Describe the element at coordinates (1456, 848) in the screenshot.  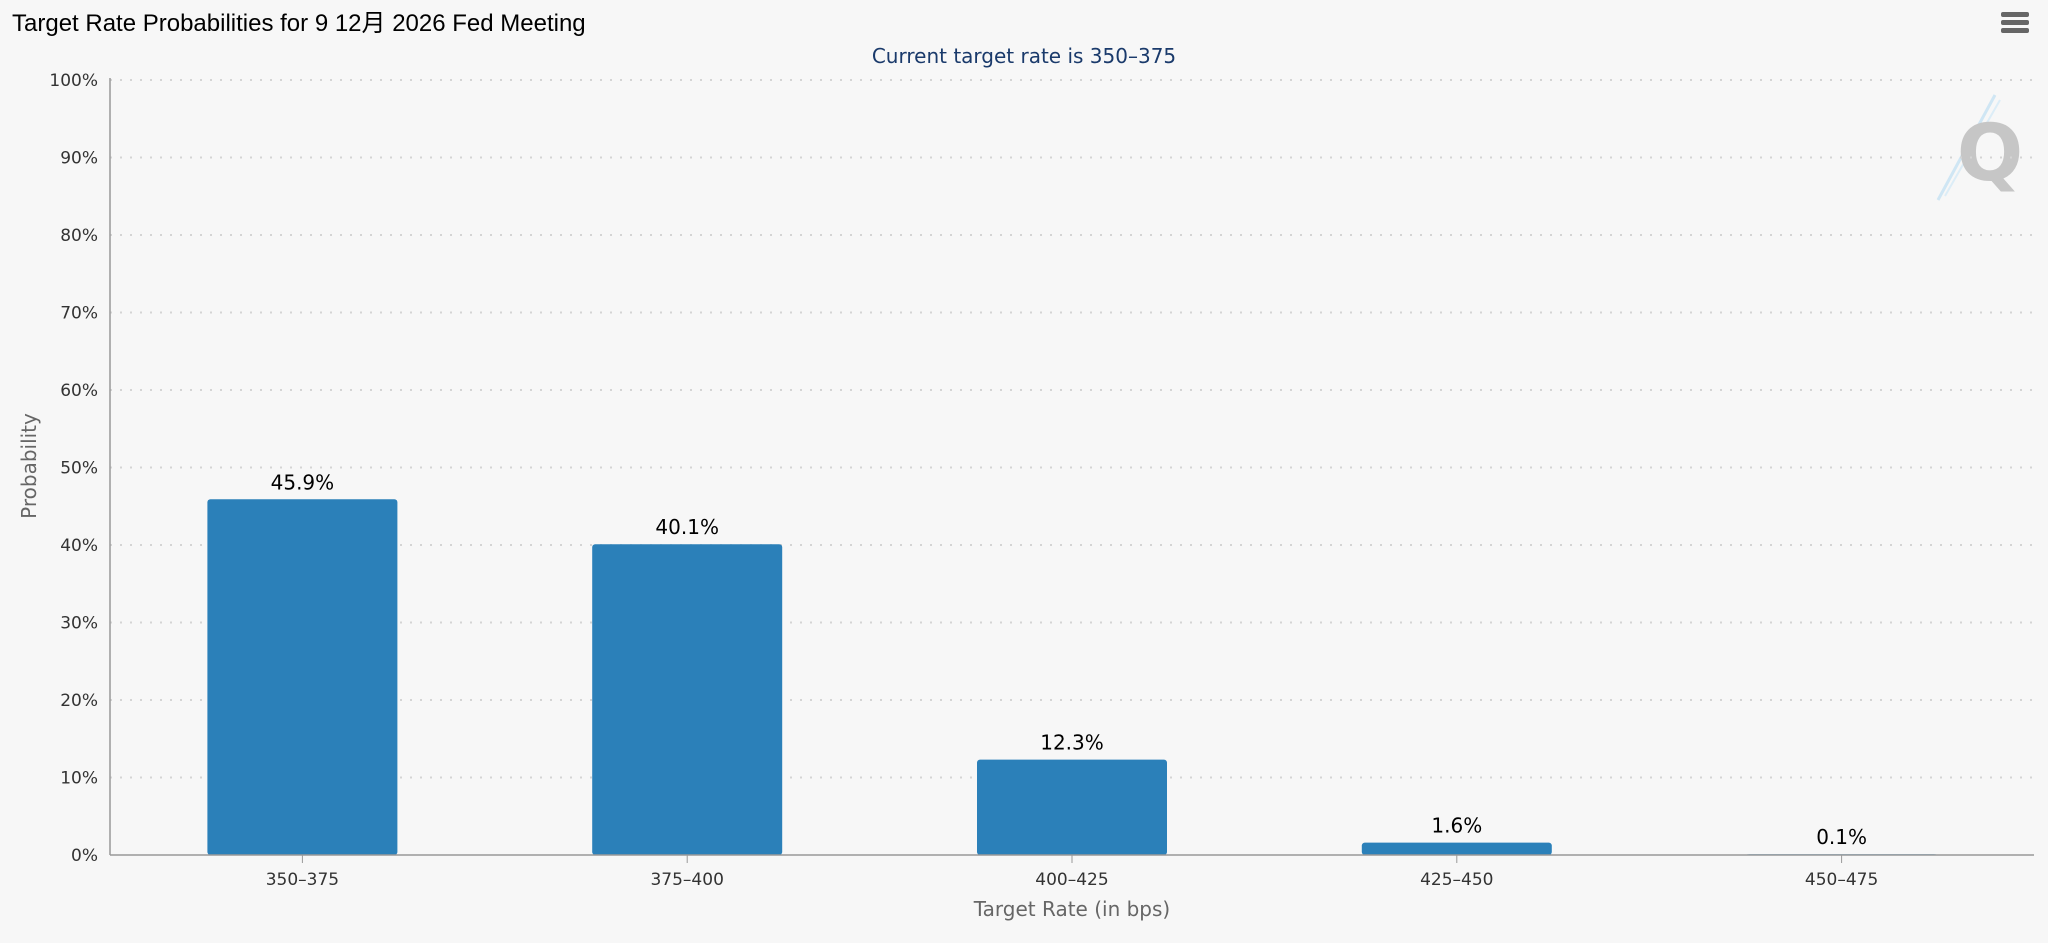
I see `bar-425–450` at that location.